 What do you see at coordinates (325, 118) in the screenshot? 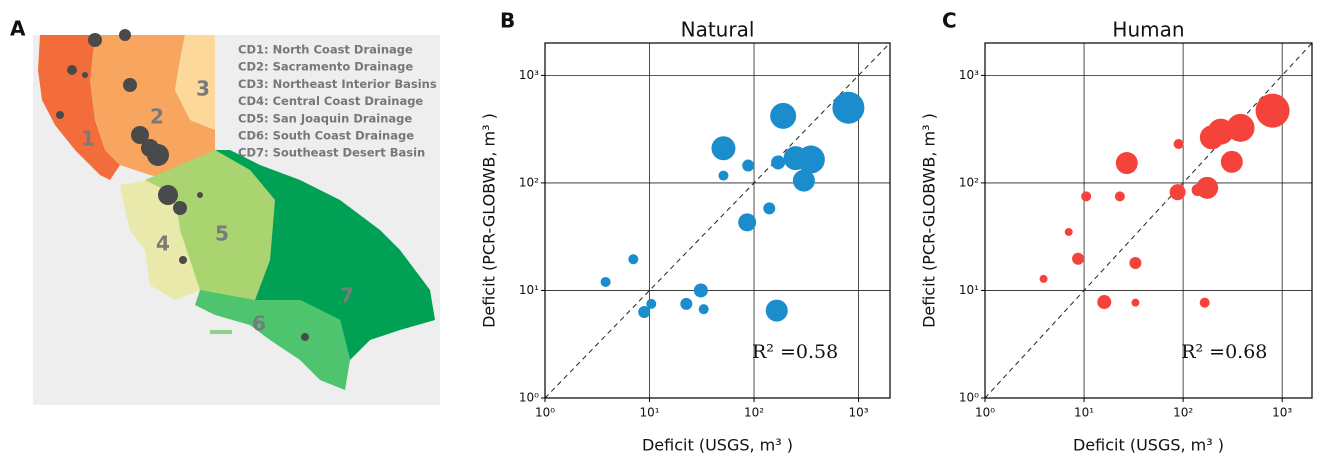
I see `legend-entry: CD5: San Joaquin Drainage` at bounding box center [325, 118].